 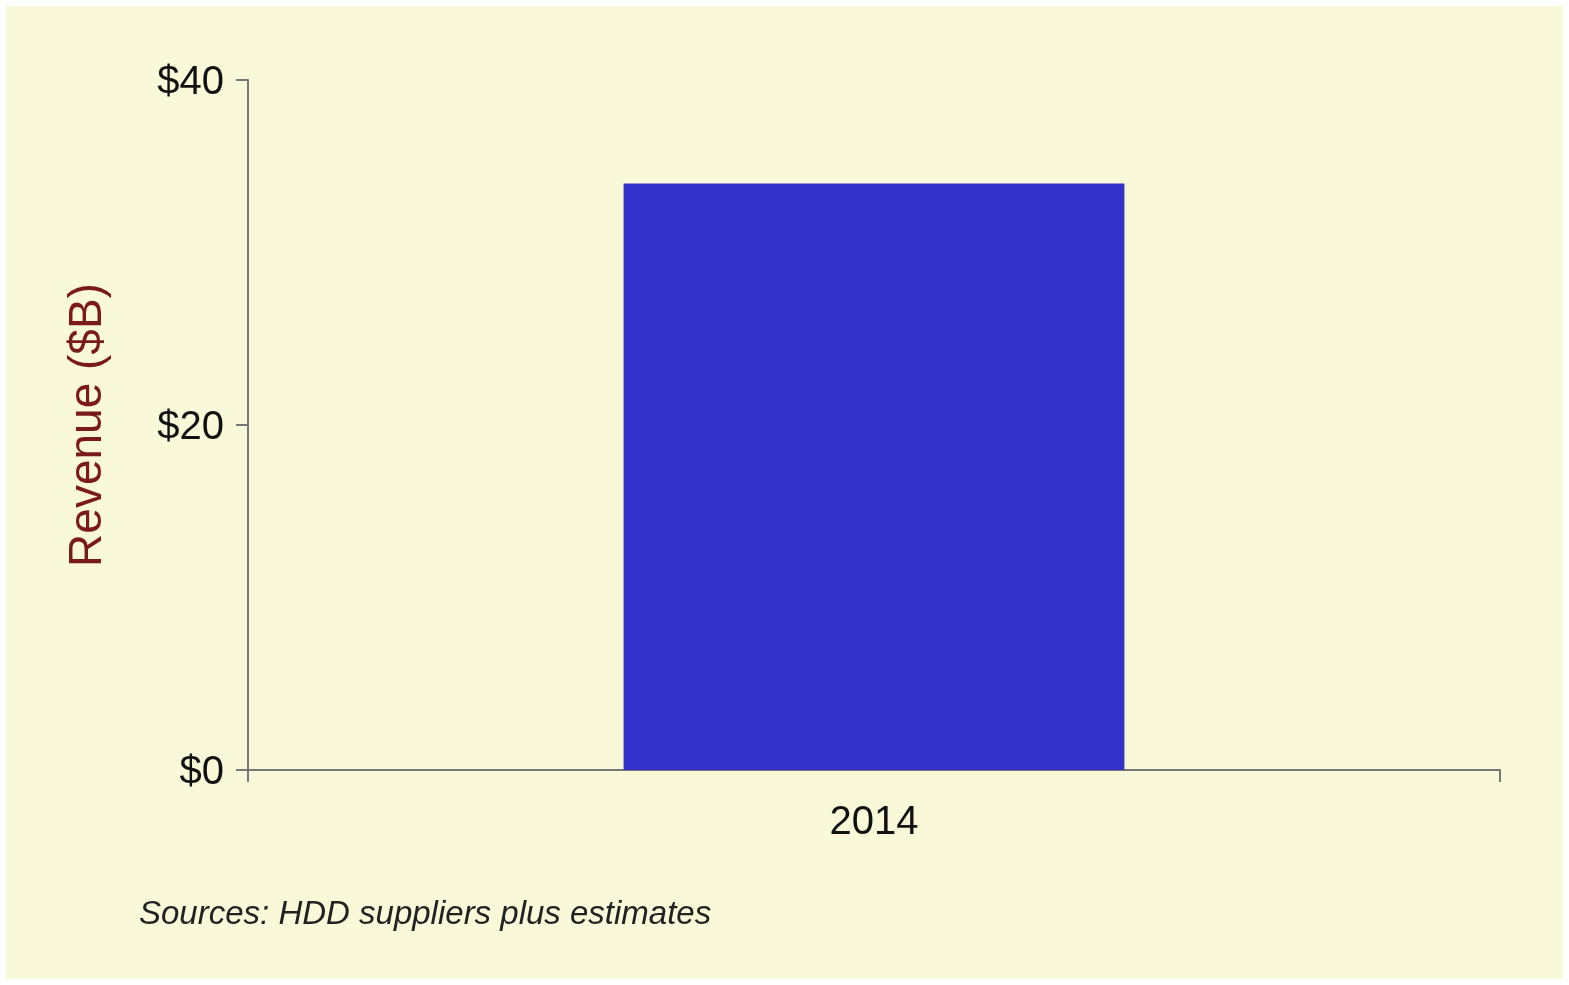 I want to click on y-tick-label: $20, so click(x=190, y=425).